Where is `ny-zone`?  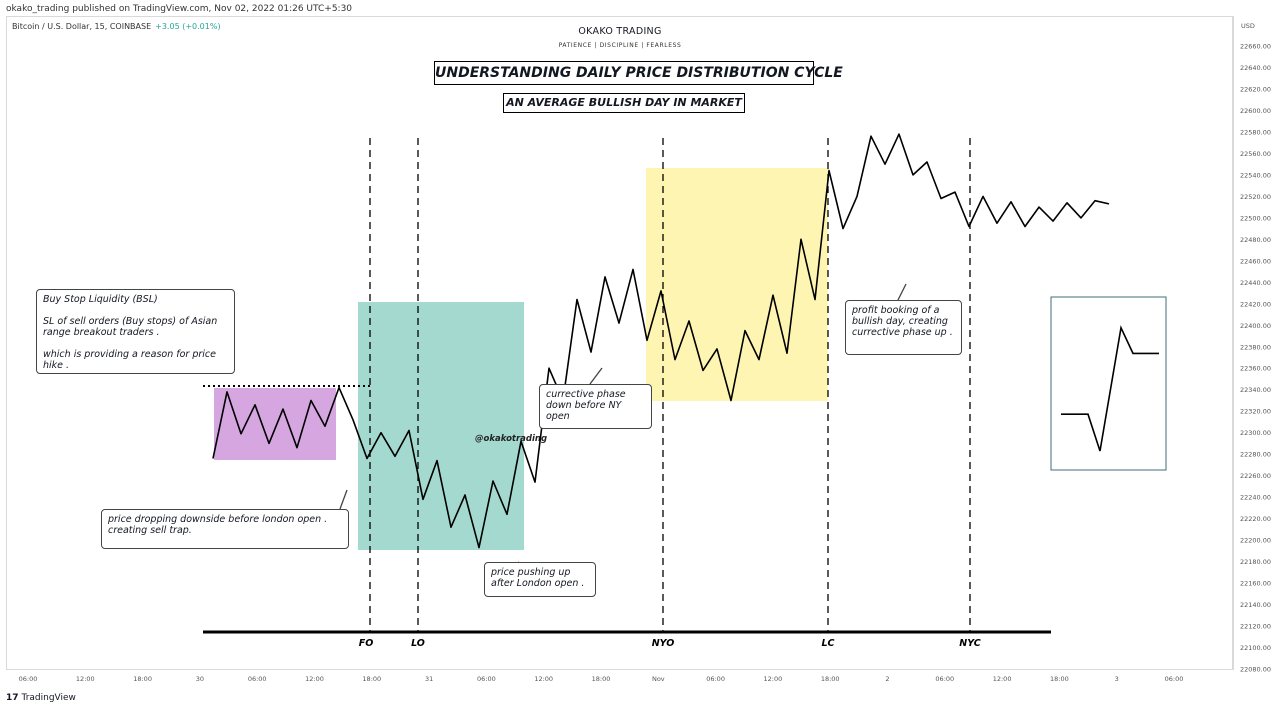
ny-zone is located at coordinates (737, 284).